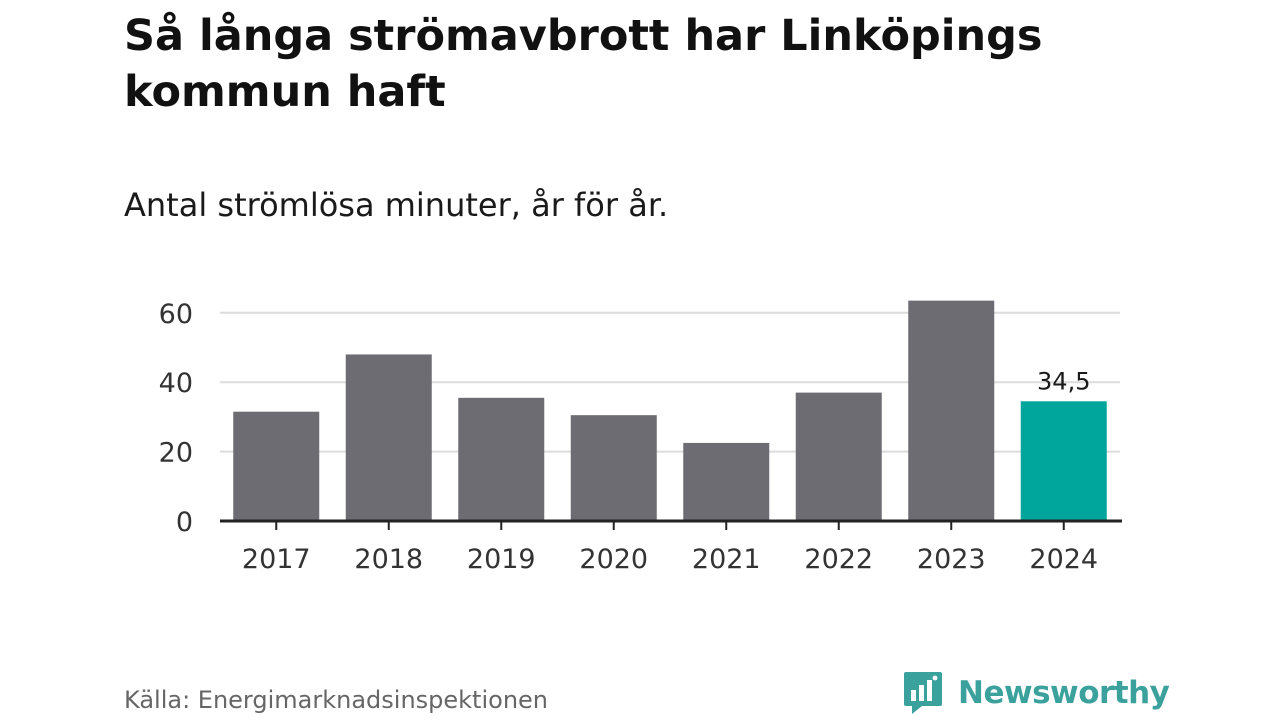 Image resolution: width=1280 pixels, height=720 pixels. I want to click on x-tick-label: 2023, so click(951, 559).